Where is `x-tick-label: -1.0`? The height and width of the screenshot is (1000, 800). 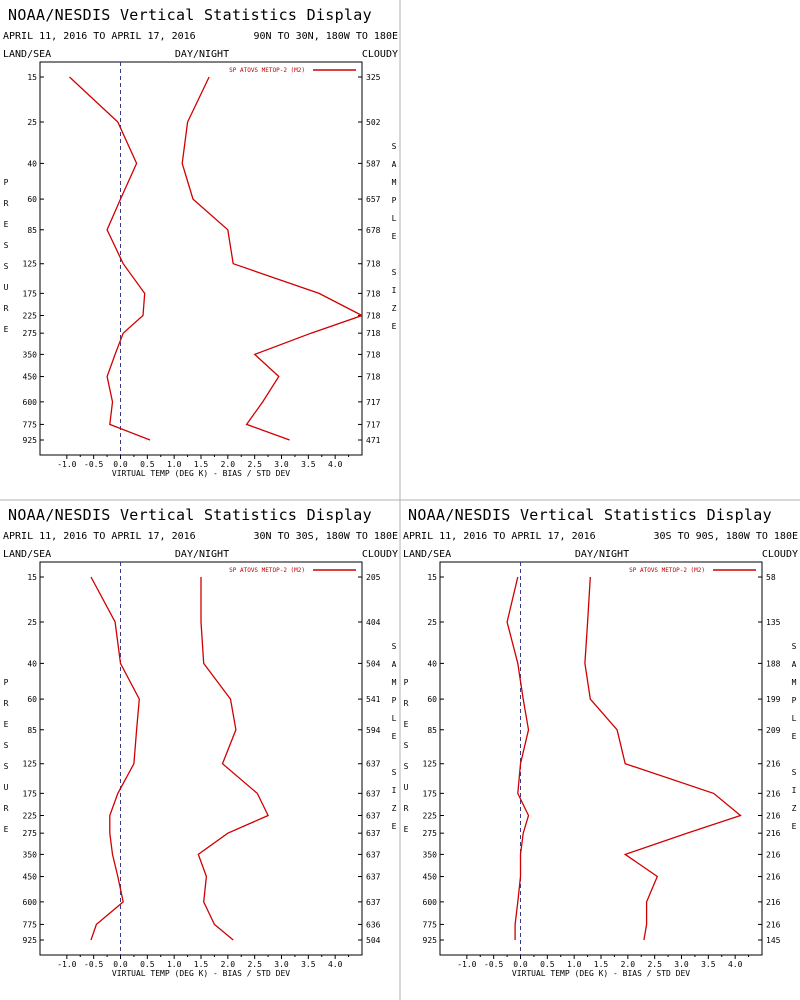 x-tick-label: -1.0 is located at coordinates (66, 464).